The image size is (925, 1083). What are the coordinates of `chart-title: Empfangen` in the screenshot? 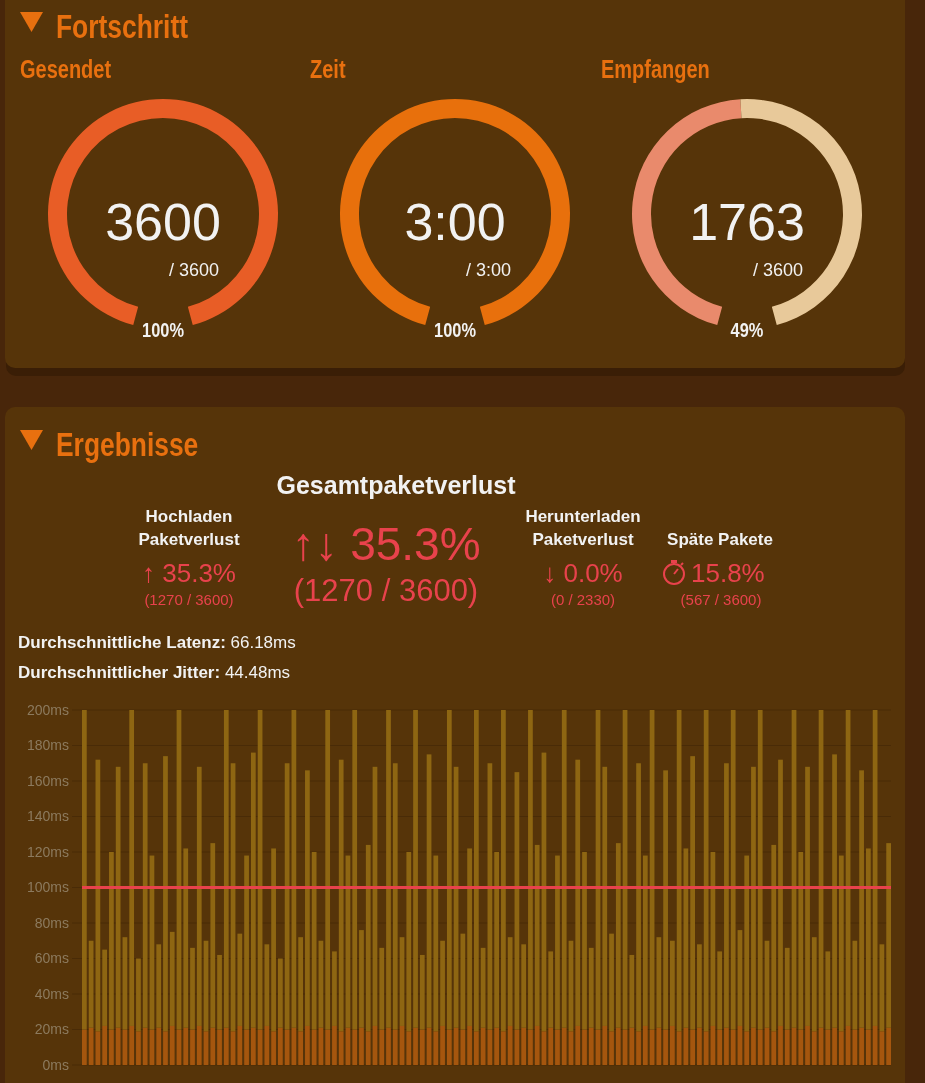 It's located at (655, 69).